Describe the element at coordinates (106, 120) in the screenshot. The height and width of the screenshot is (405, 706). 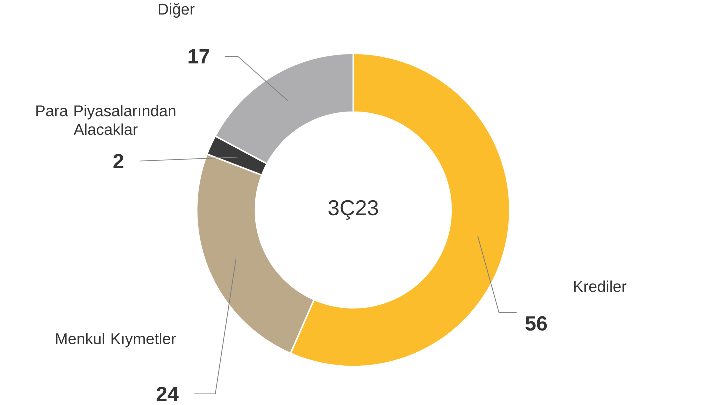
I see `slice-label: Para Piyasalarından Alacaklar` at that location.